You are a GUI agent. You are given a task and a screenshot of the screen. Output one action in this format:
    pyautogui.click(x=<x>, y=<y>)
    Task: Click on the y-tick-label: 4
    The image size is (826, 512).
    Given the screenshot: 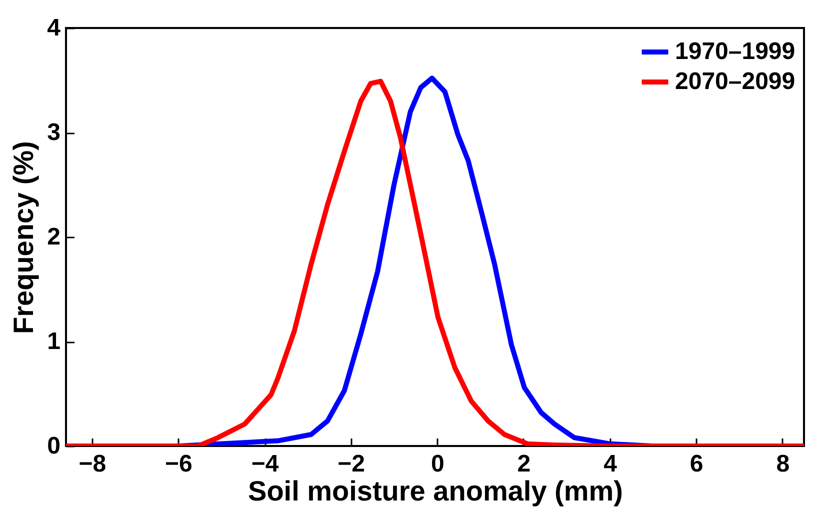 What is the action you would take?
    pyautogui.click(x=54, y=28)
    